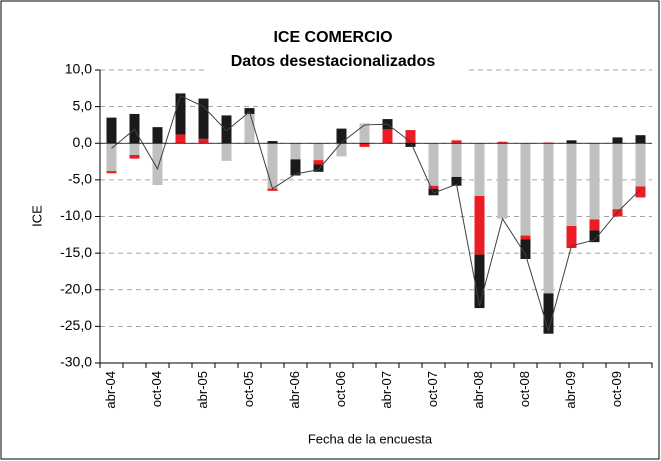 The width and height of the screenshot is (661, 461). What do you see at coordinates (156, 389) in the screenshot?
I see `x-tick-label: oct-04` at bounding box center [156, 389].